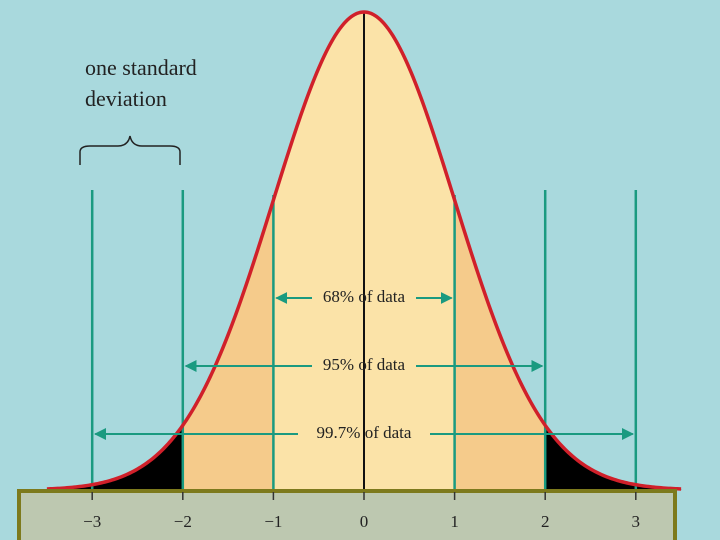 This screenshot has width=720, height=540. What do you see at coordinates (273, 521) in the screenshot?
I see `tick-label: −1` at bounding box center [273, 521].